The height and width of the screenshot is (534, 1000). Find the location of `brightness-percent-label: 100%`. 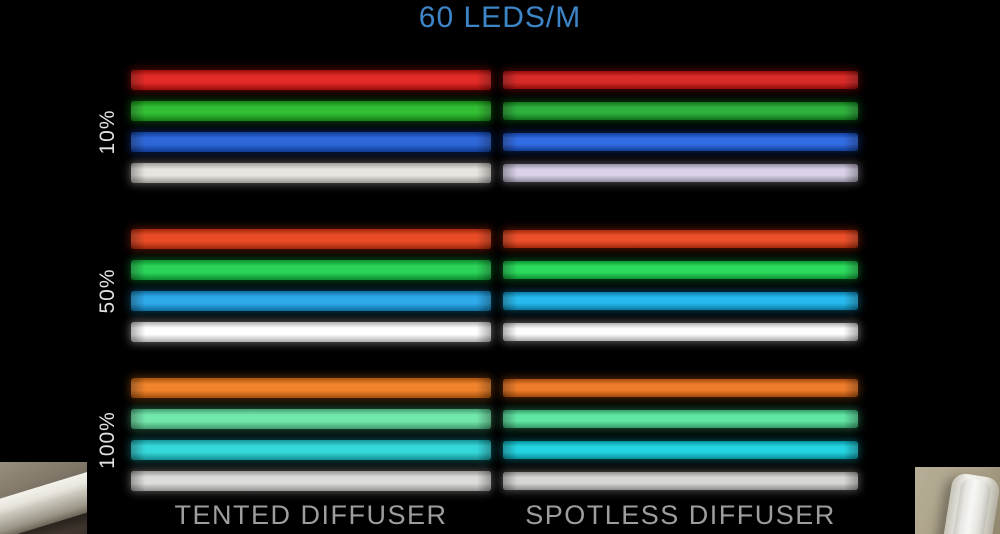

brightness-percent-label: 100% is located at coordinates (107, 440).